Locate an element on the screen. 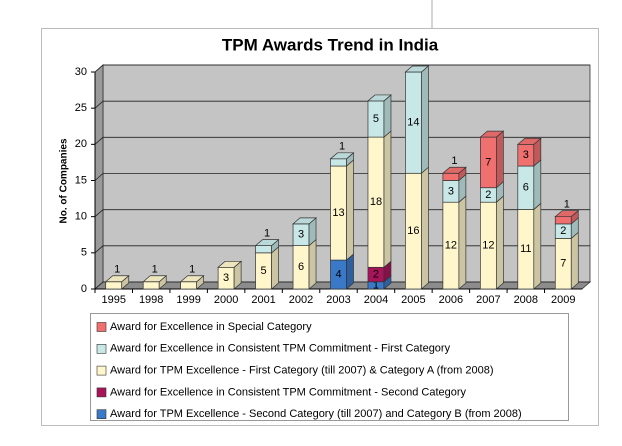 Image resolution: width=622 pixels, height=446 pixels. x-tick-label: 2006 is located at coordinates (451, 300).